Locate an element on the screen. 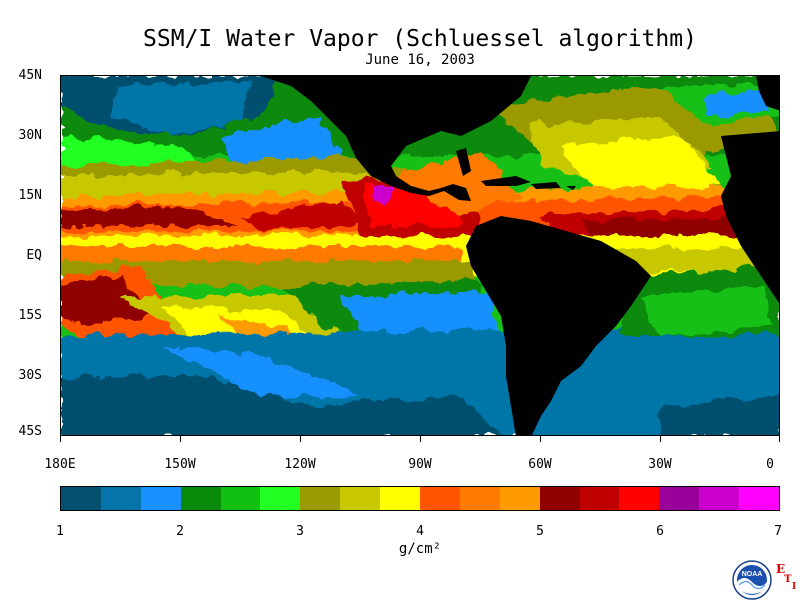  colorbar-label-5: 5 is located at coordinates (540, 531).